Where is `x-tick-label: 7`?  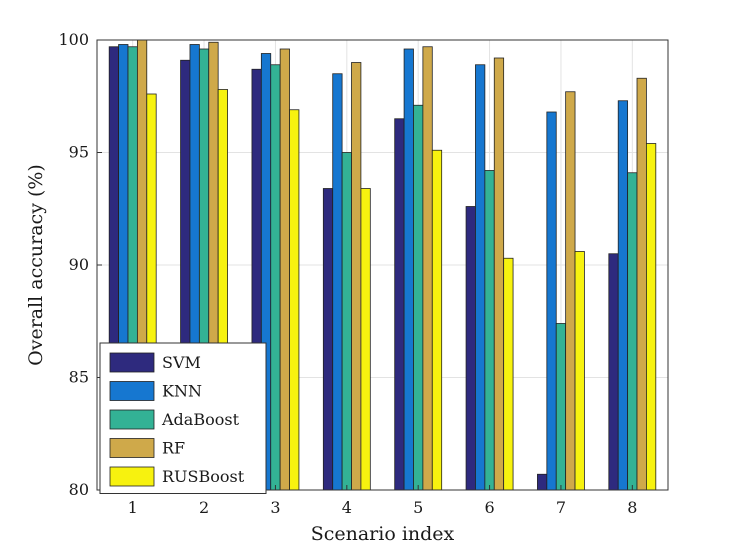 x-tick-label: 7 is located at coordinates (561, 507).